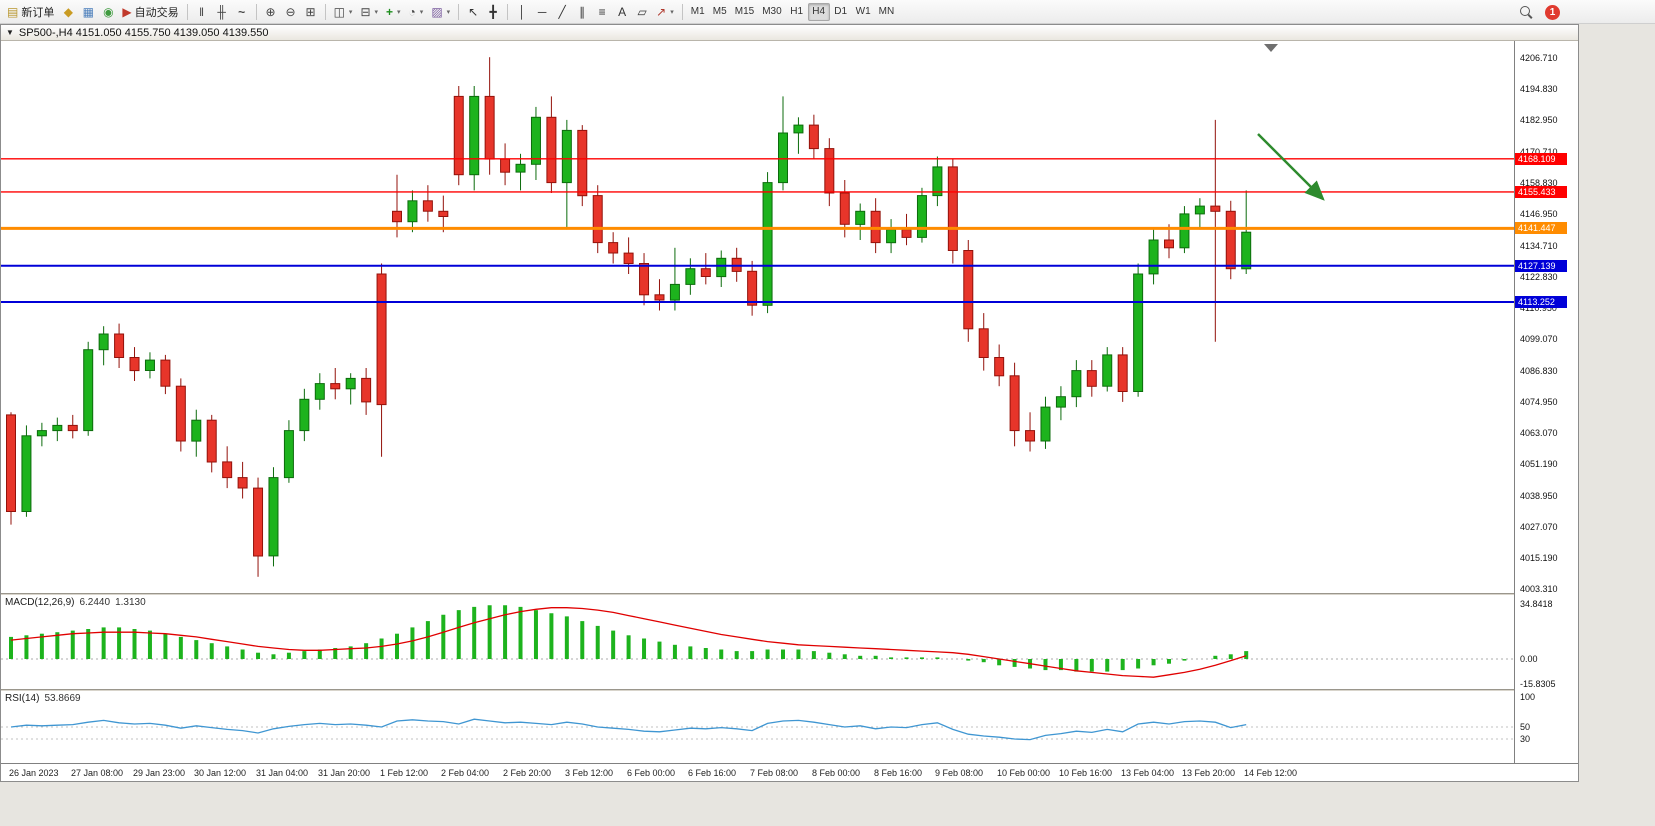  I want to click on auto-trading-button: ▶ 自动交易, so click(150, 12).